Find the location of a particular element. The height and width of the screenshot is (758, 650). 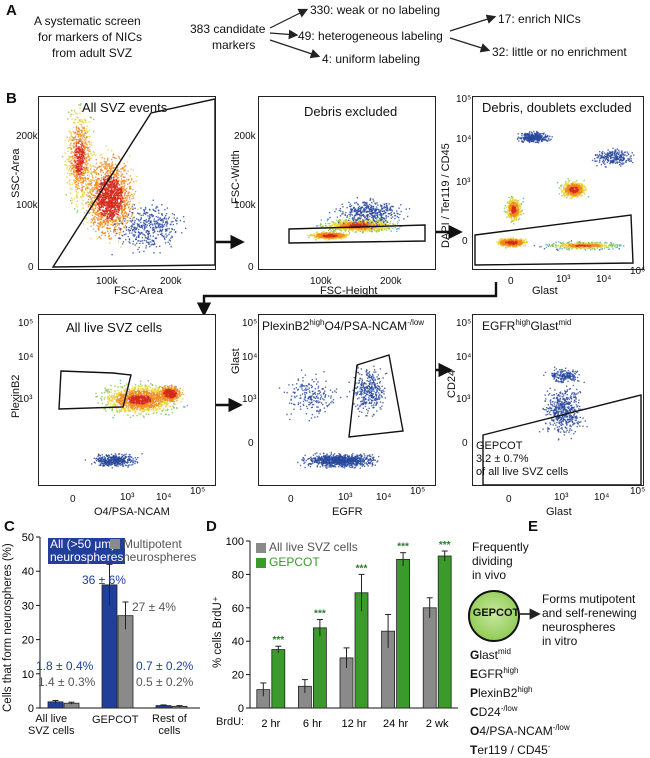

plot6-xtick: 10⁴ is located at coordinates (601, 497).